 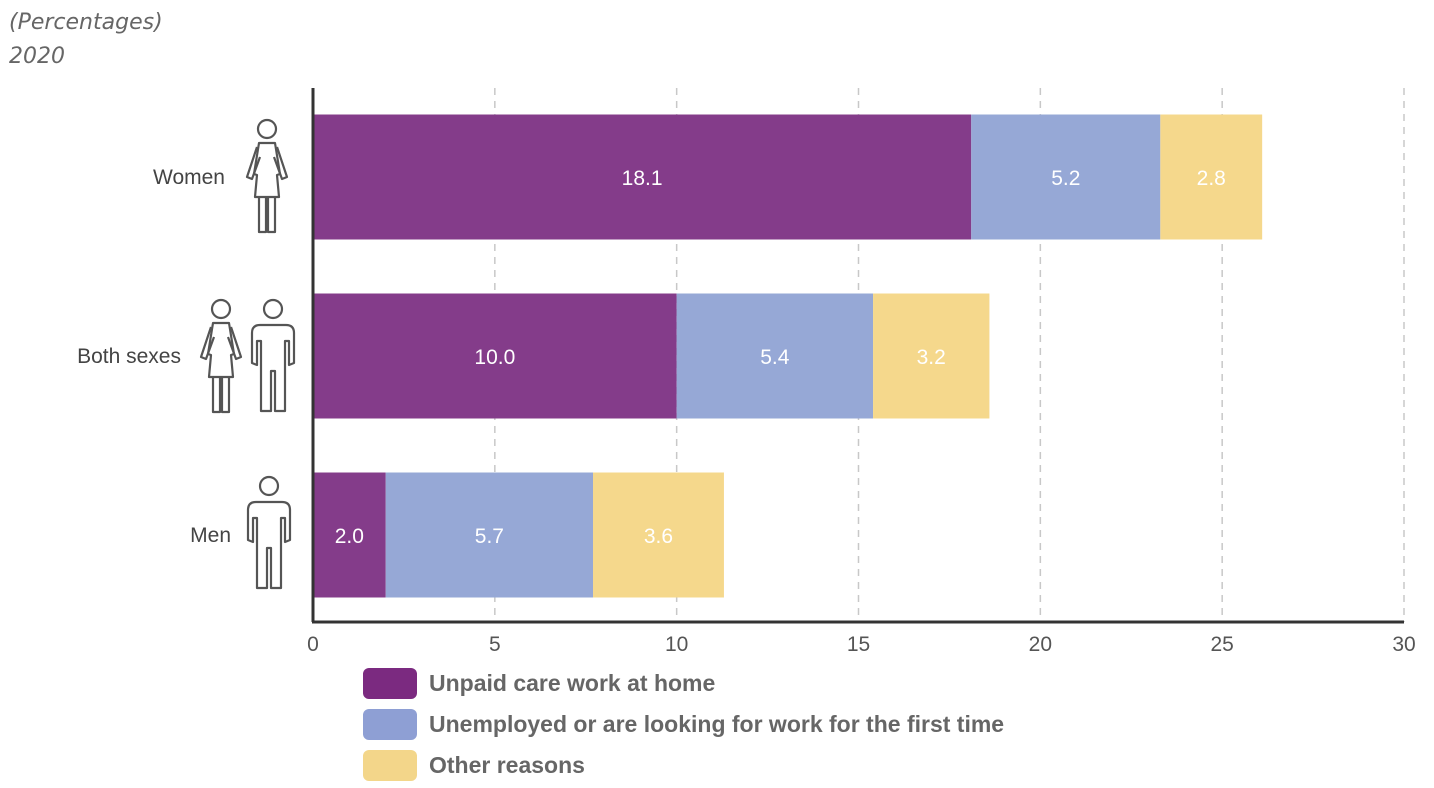 I want to click on category-labels: Women Both sexes Men, so click(x=154, y=356).